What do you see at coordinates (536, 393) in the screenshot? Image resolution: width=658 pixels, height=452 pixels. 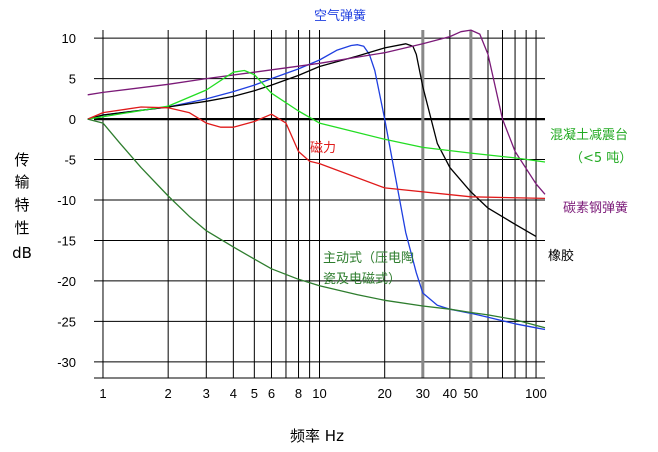 I see `x-tick-label: 100` at bounding box center [536, 393].